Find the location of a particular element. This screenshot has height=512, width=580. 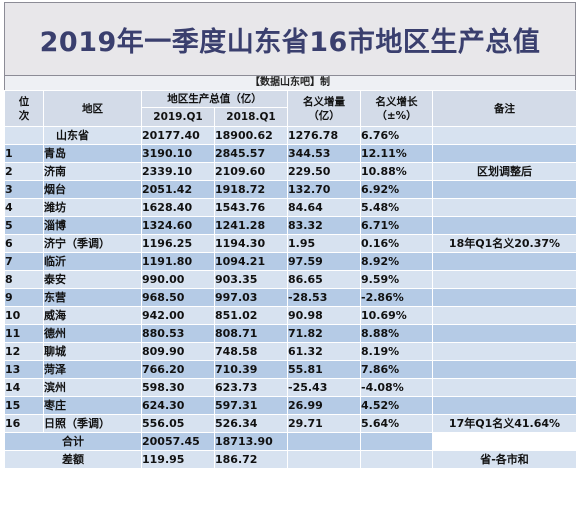

diff-note: 省-各市和 is located at coordinates (504, 459).